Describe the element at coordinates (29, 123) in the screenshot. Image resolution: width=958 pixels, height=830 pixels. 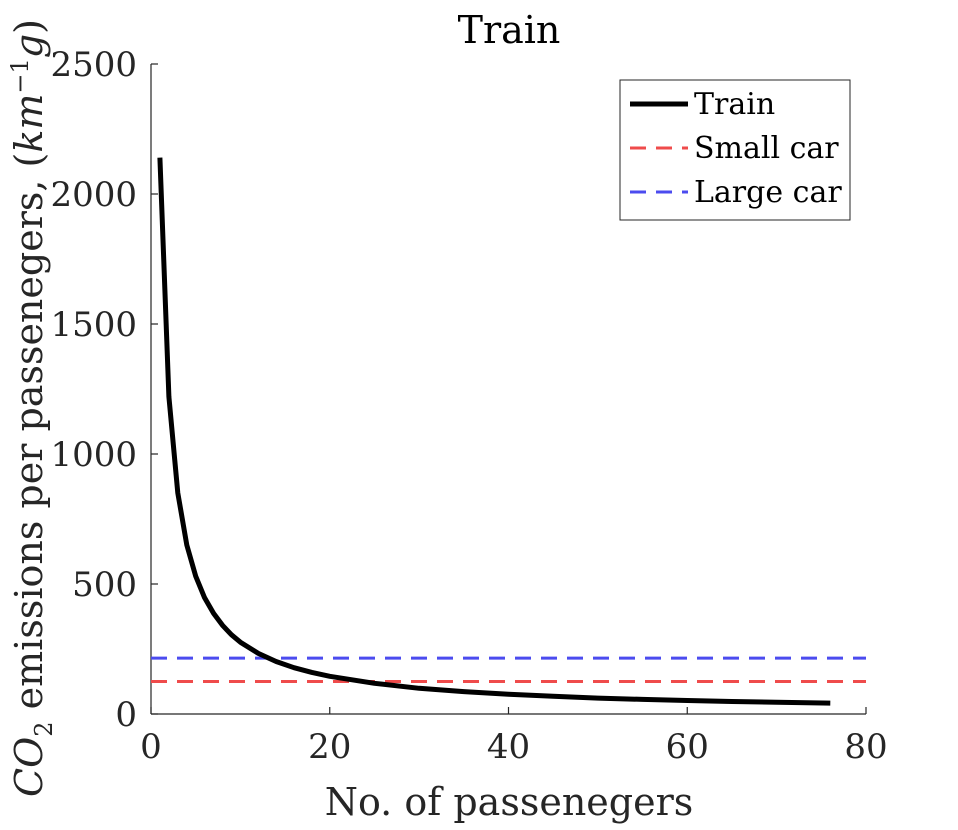
I see `y-axis-title-km: km` at that location.